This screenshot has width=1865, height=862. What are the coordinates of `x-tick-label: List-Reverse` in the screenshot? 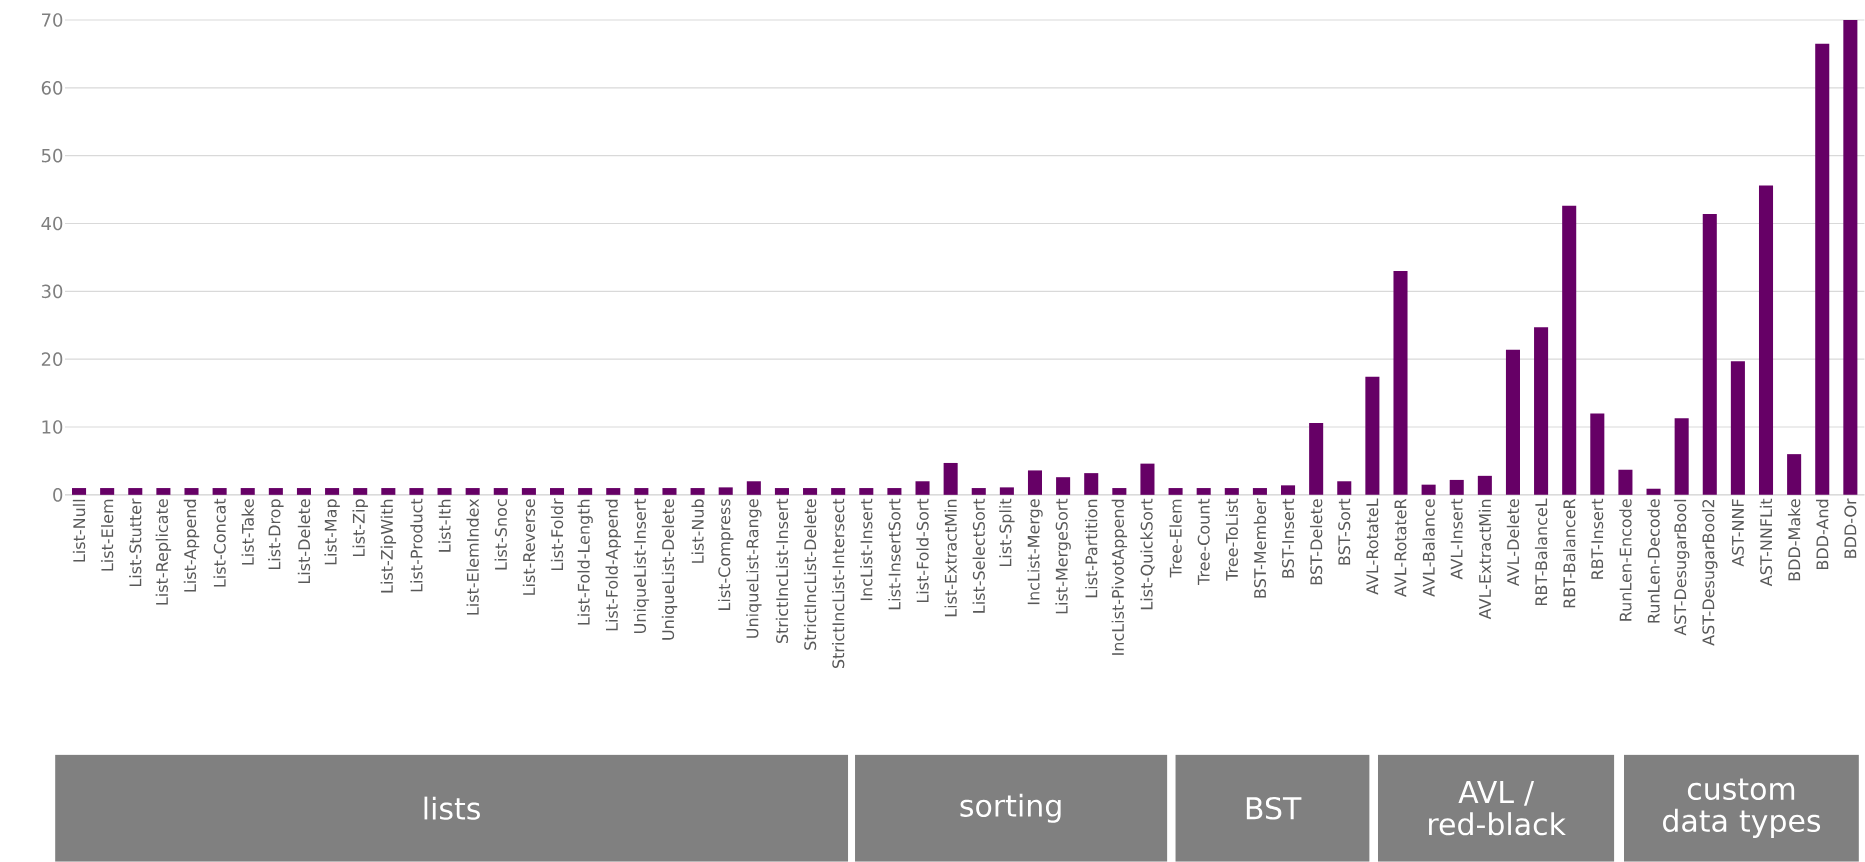 It's located at (529, 547).